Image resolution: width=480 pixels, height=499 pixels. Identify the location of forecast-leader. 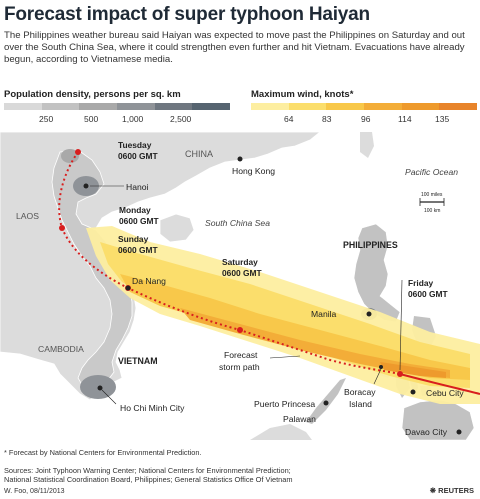
(285, 357).